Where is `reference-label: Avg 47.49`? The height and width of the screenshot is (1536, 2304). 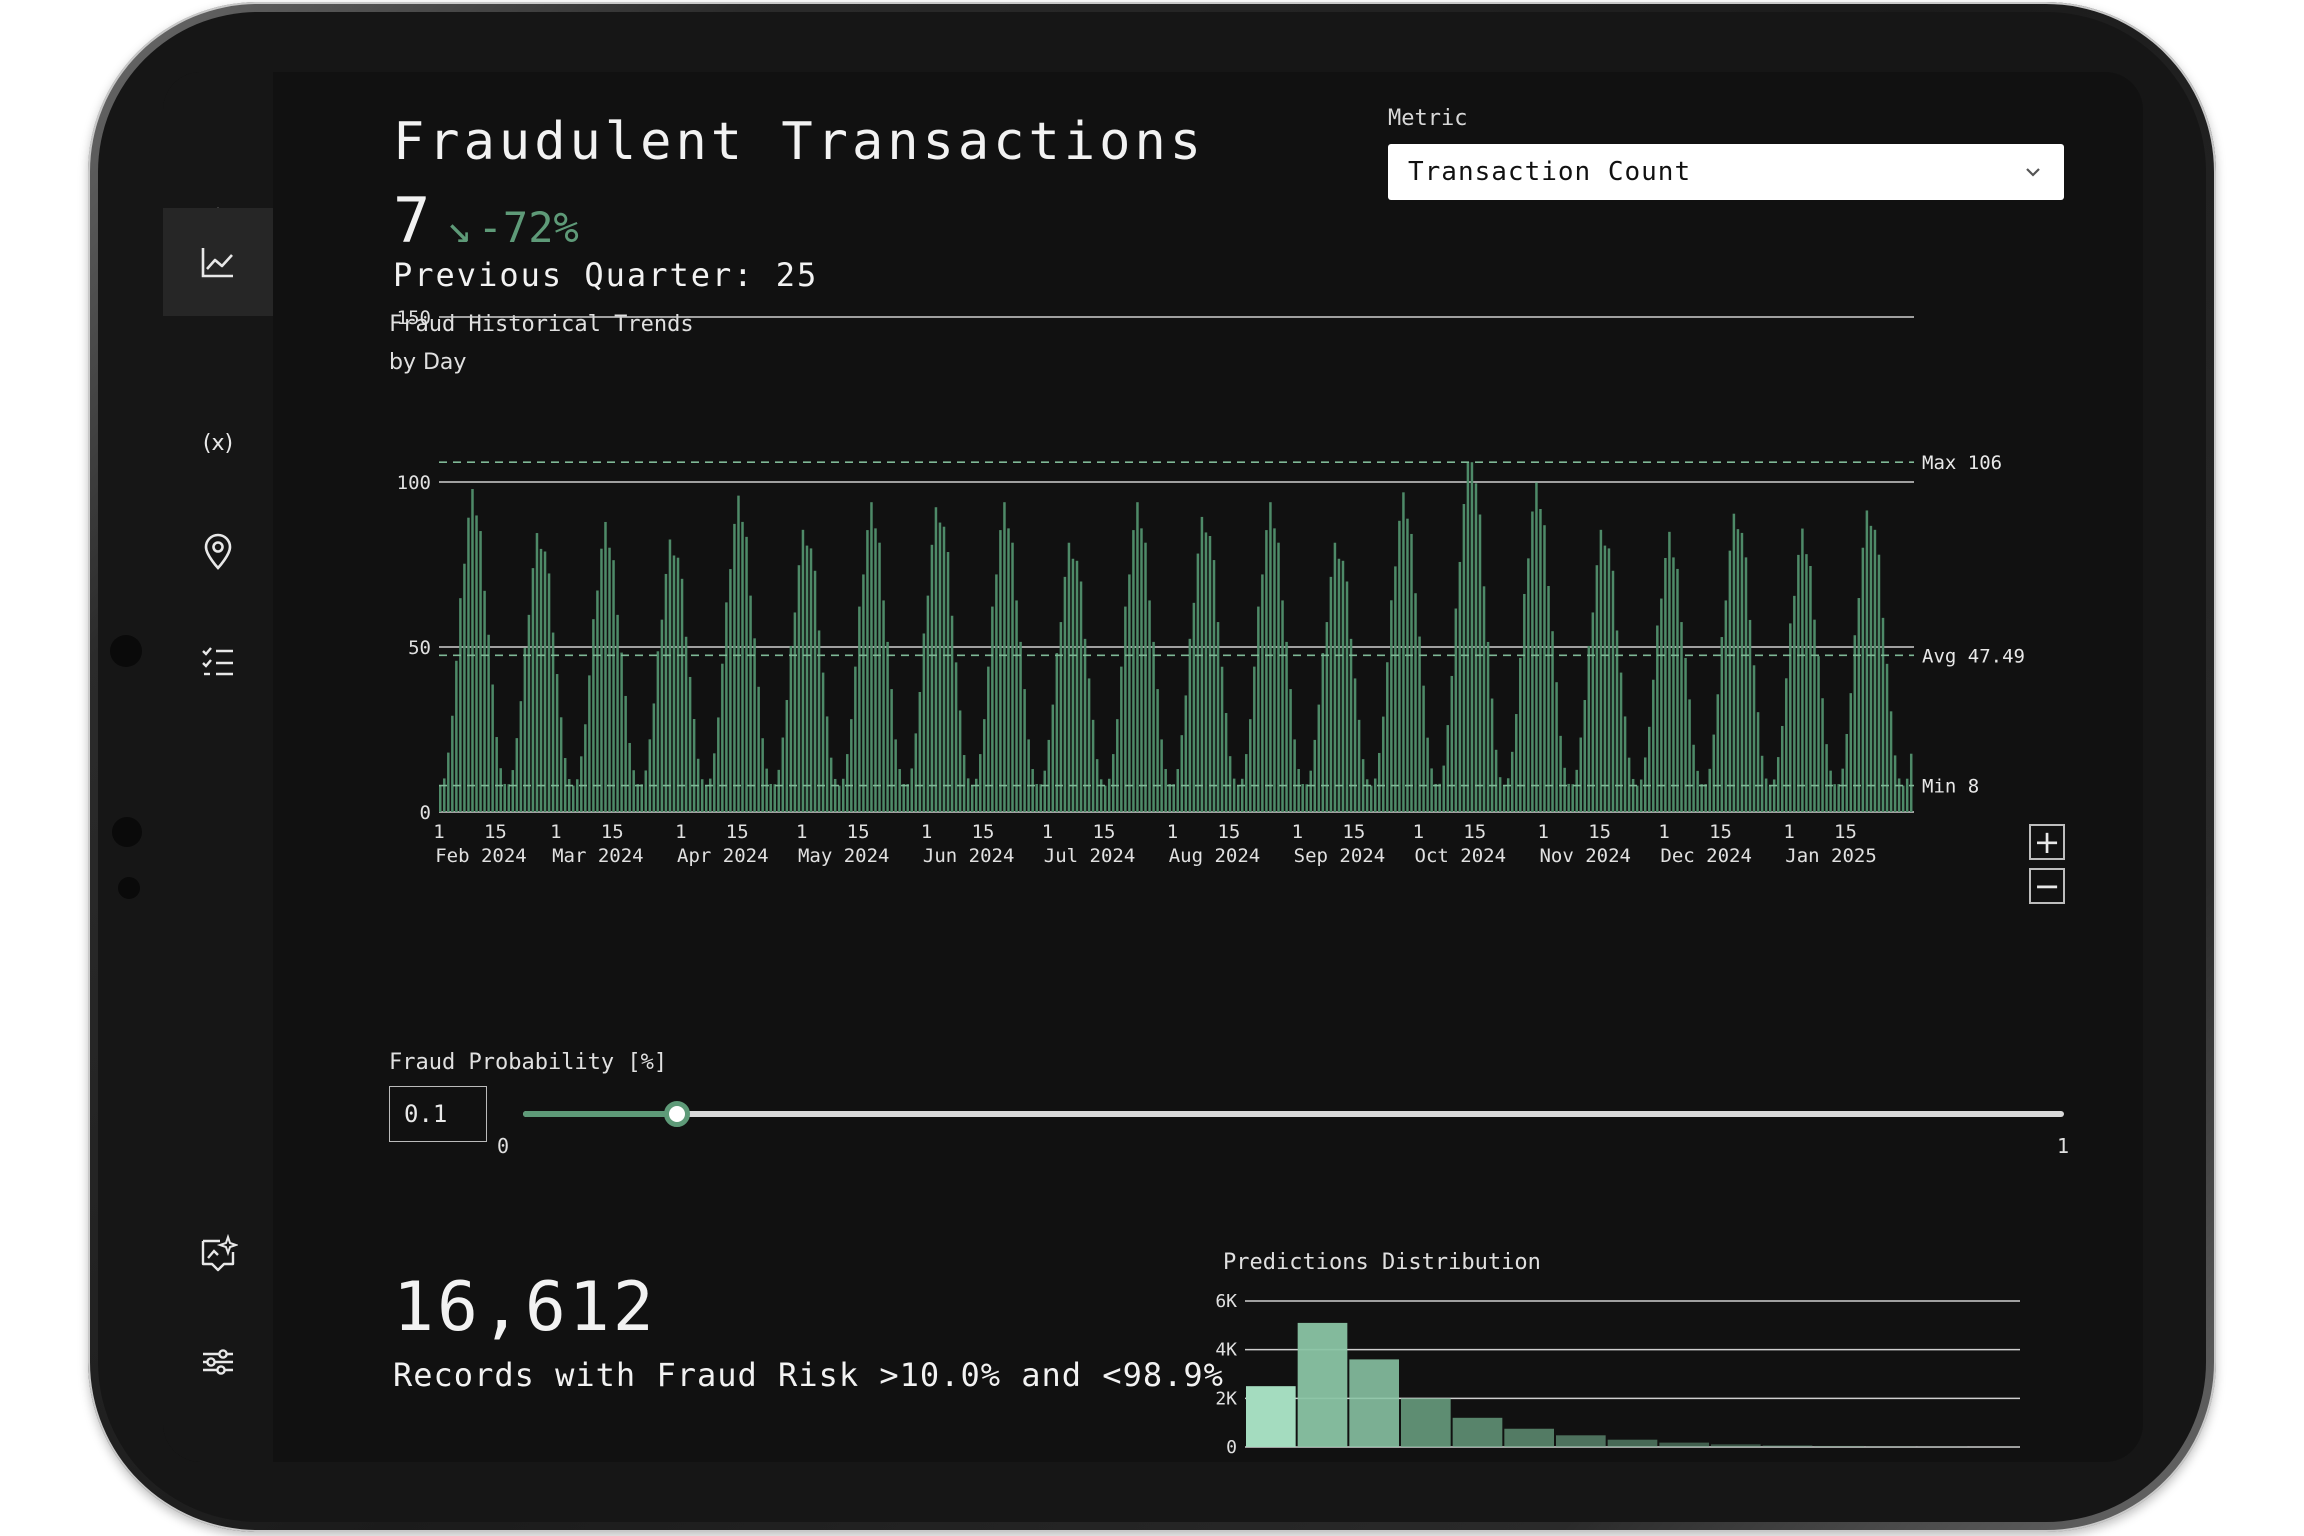 reference-label: Avg 47.49 is located at coordinates (1973, 656).